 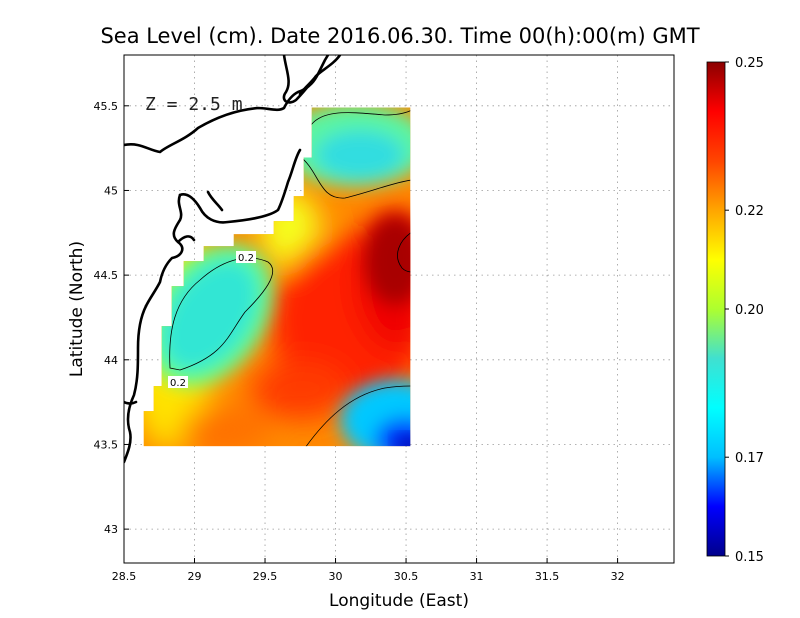 What do you see at coordinates (749, 557) in the screenshot?
I see `colorbar-tick-label: 0.15` at bounding box center [749, 557].